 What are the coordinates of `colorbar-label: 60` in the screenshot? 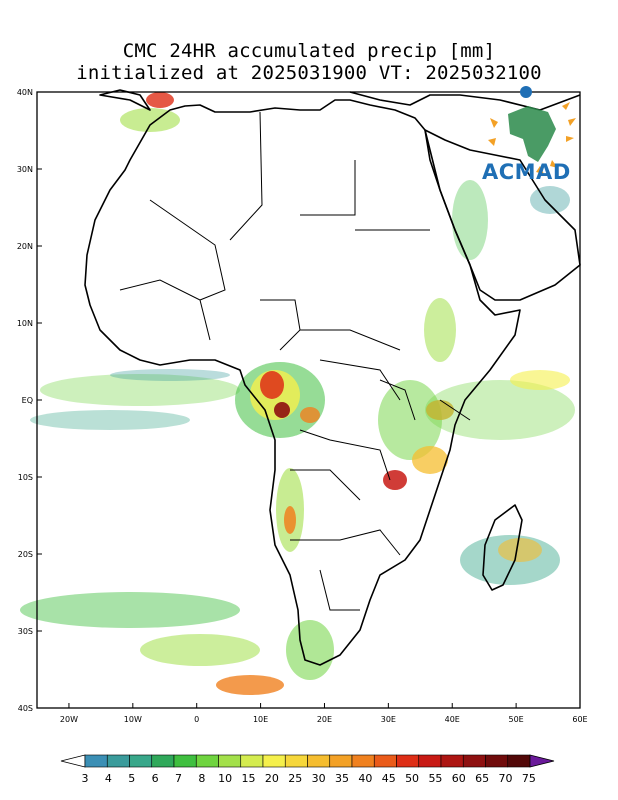 It's located at (459, 778).